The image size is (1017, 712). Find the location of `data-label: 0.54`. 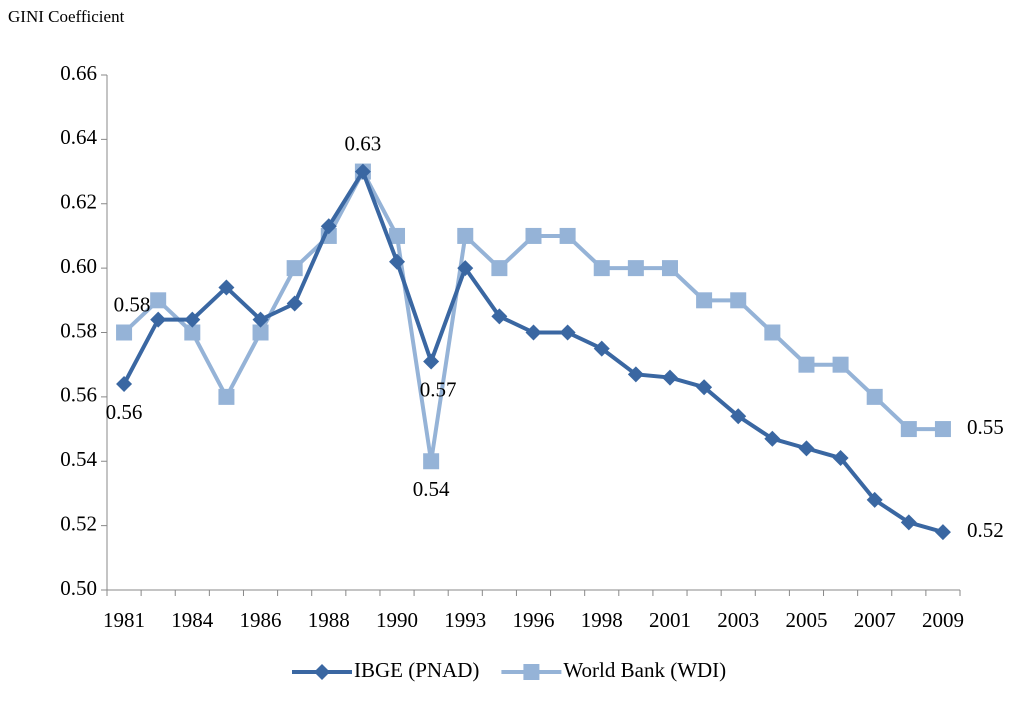

data-label: 0.54 is located at coordinates (431, 489).